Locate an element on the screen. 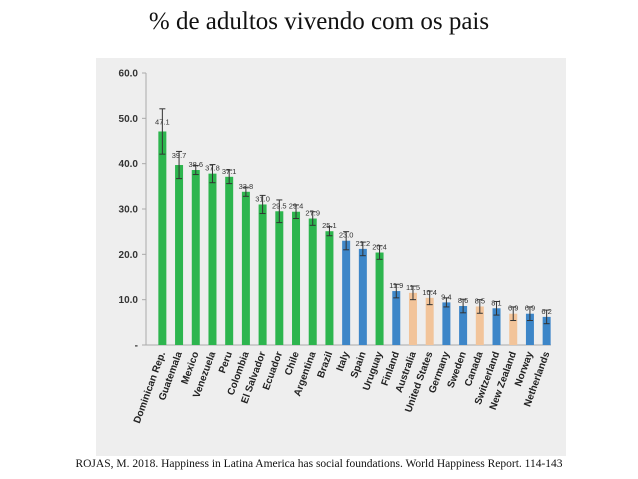 The height and width of the screenshot is (479, 638). data-label: 37.1 is located at coordinates (229, 171).